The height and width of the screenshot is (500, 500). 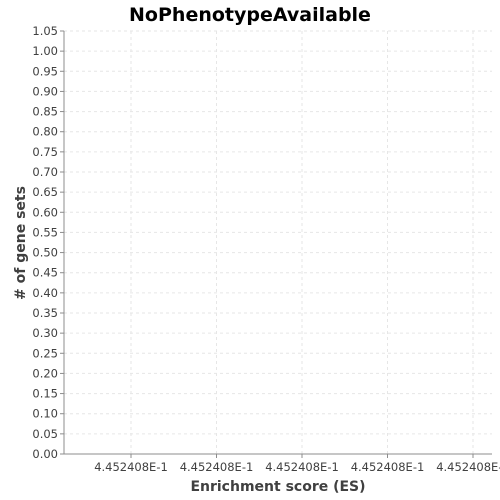 What do you see at coordinates (250, 15) in the screenshot?
I see `chart-title: NoPhenotypeAvailable` at bounding box center [250, 15].